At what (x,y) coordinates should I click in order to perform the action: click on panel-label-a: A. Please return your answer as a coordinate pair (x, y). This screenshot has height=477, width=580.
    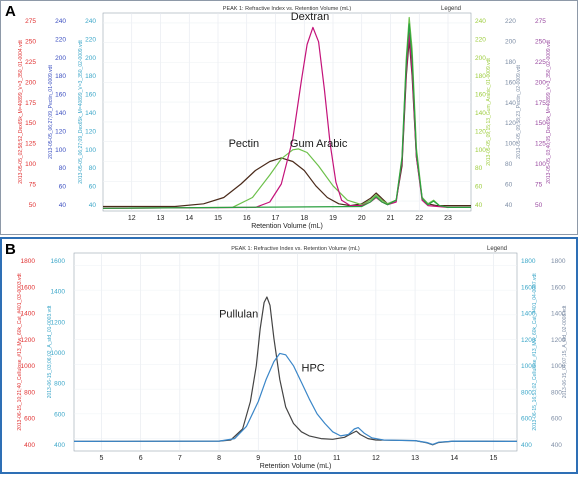
    Looking at the image, I should click on (10, 11).